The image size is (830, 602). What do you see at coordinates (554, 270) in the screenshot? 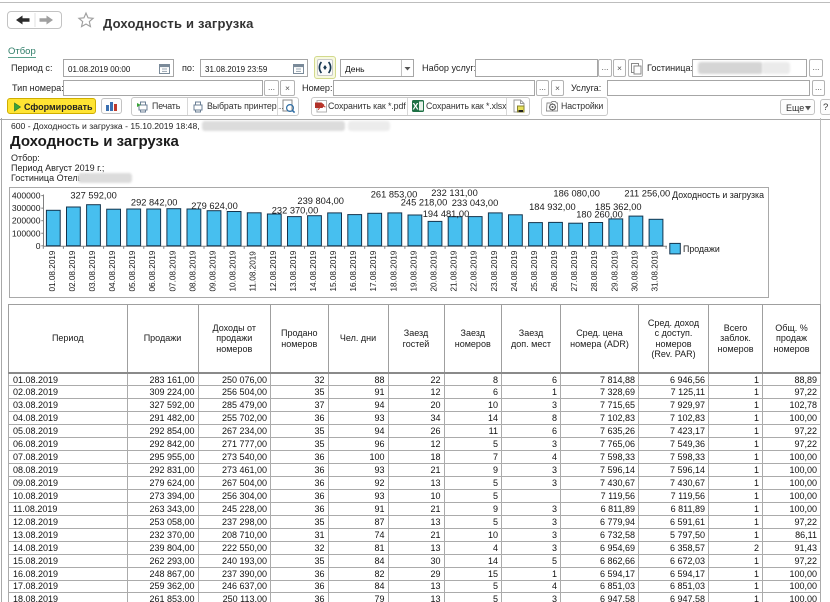
I see `svg-text: 26.08.2019` at bounding box center [554, 270].